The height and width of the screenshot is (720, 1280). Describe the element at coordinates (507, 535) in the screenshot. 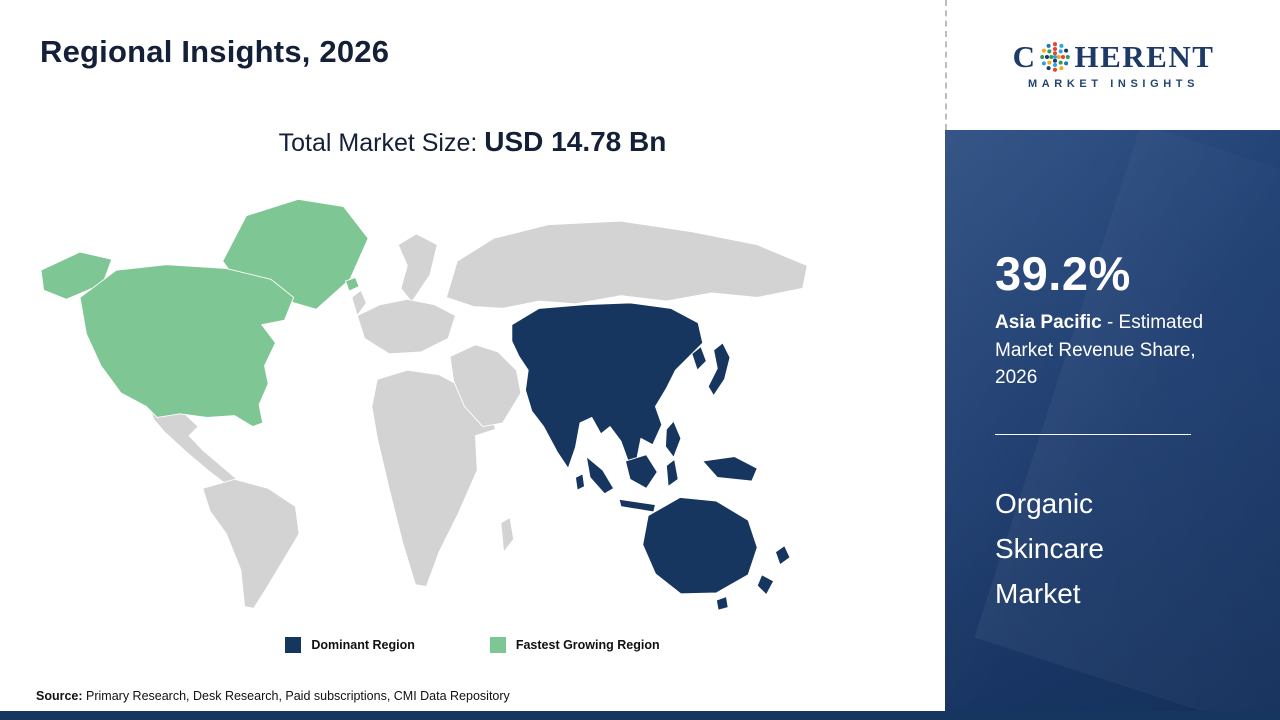

I see `region-madagascar` at that location.